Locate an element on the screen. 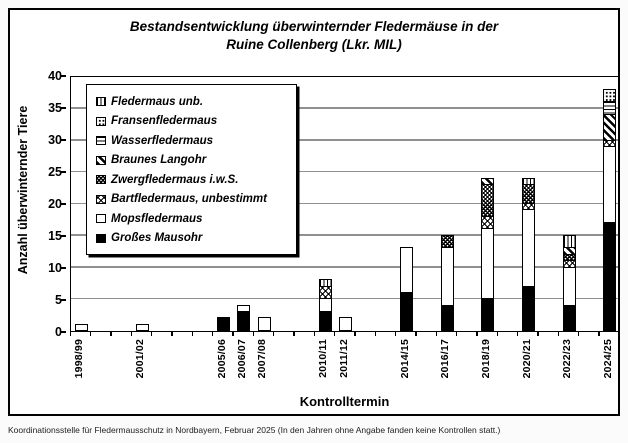 Image resolution: width=628 pixels, height=443 pixels. legend-label: Fransenfledermaus is located at coordinates (164, 121).